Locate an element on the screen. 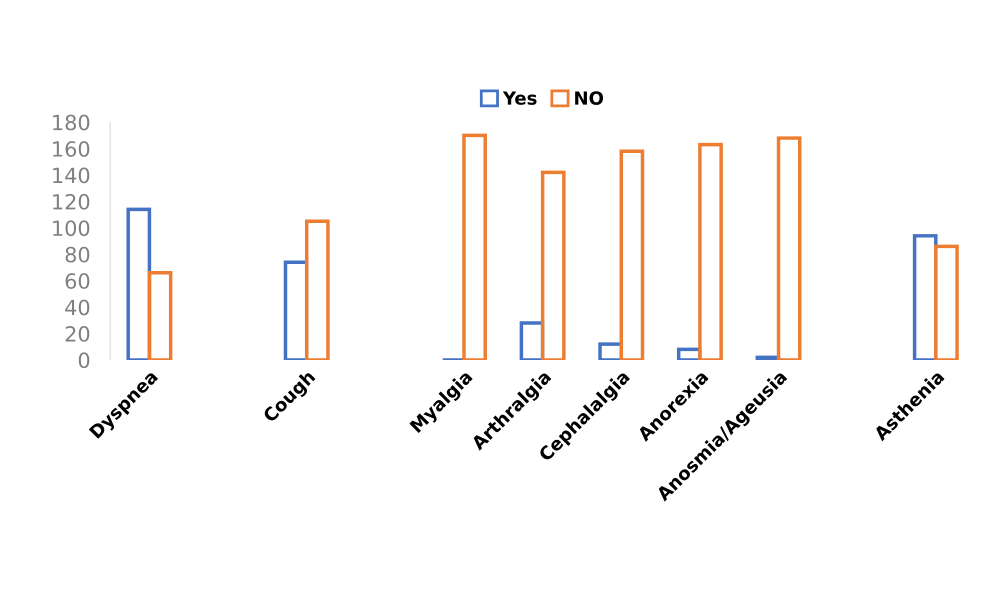  y-tick-label: 80 is located at coordinates (78, 254).